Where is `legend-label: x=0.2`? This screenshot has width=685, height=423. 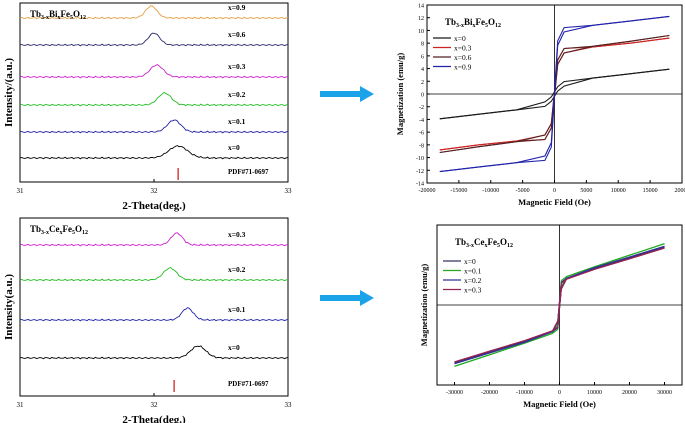 legend-label: x=0.2 is located at coordinates (473, 280).